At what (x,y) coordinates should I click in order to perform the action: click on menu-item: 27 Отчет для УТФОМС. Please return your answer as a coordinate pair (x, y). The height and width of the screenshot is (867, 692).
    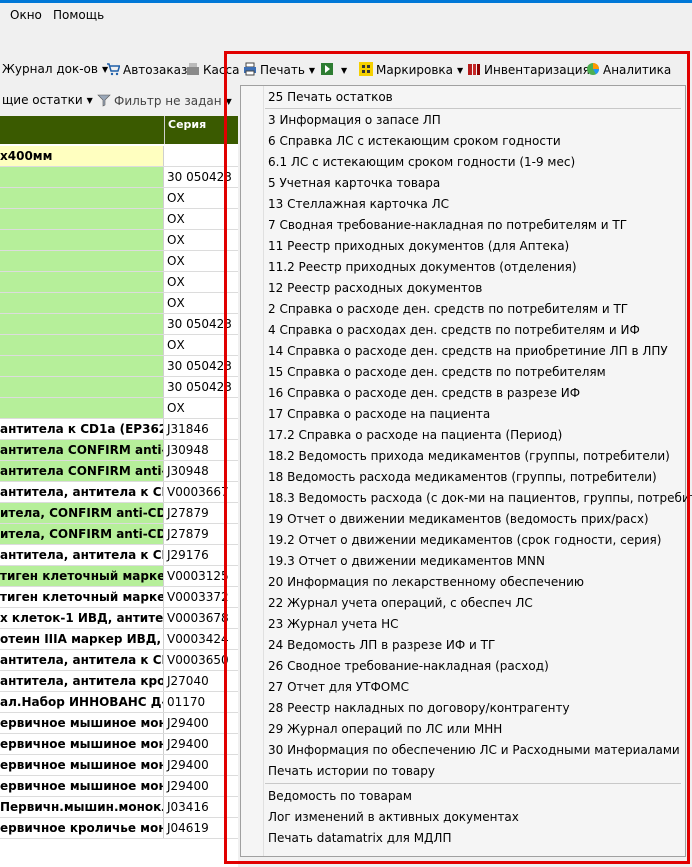
    Looking at the image, I should click on (338, 687).